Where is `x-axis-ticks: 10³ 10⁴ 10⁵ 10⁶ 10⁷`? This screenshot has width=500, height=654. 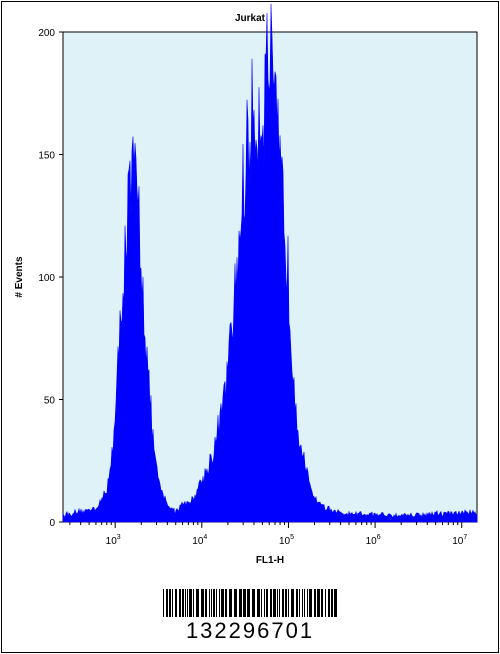
x-axis-ticks: 10³ 10⁴ 10⁵ 10⁶ 10⁷ is located at coordinates (268, 534).